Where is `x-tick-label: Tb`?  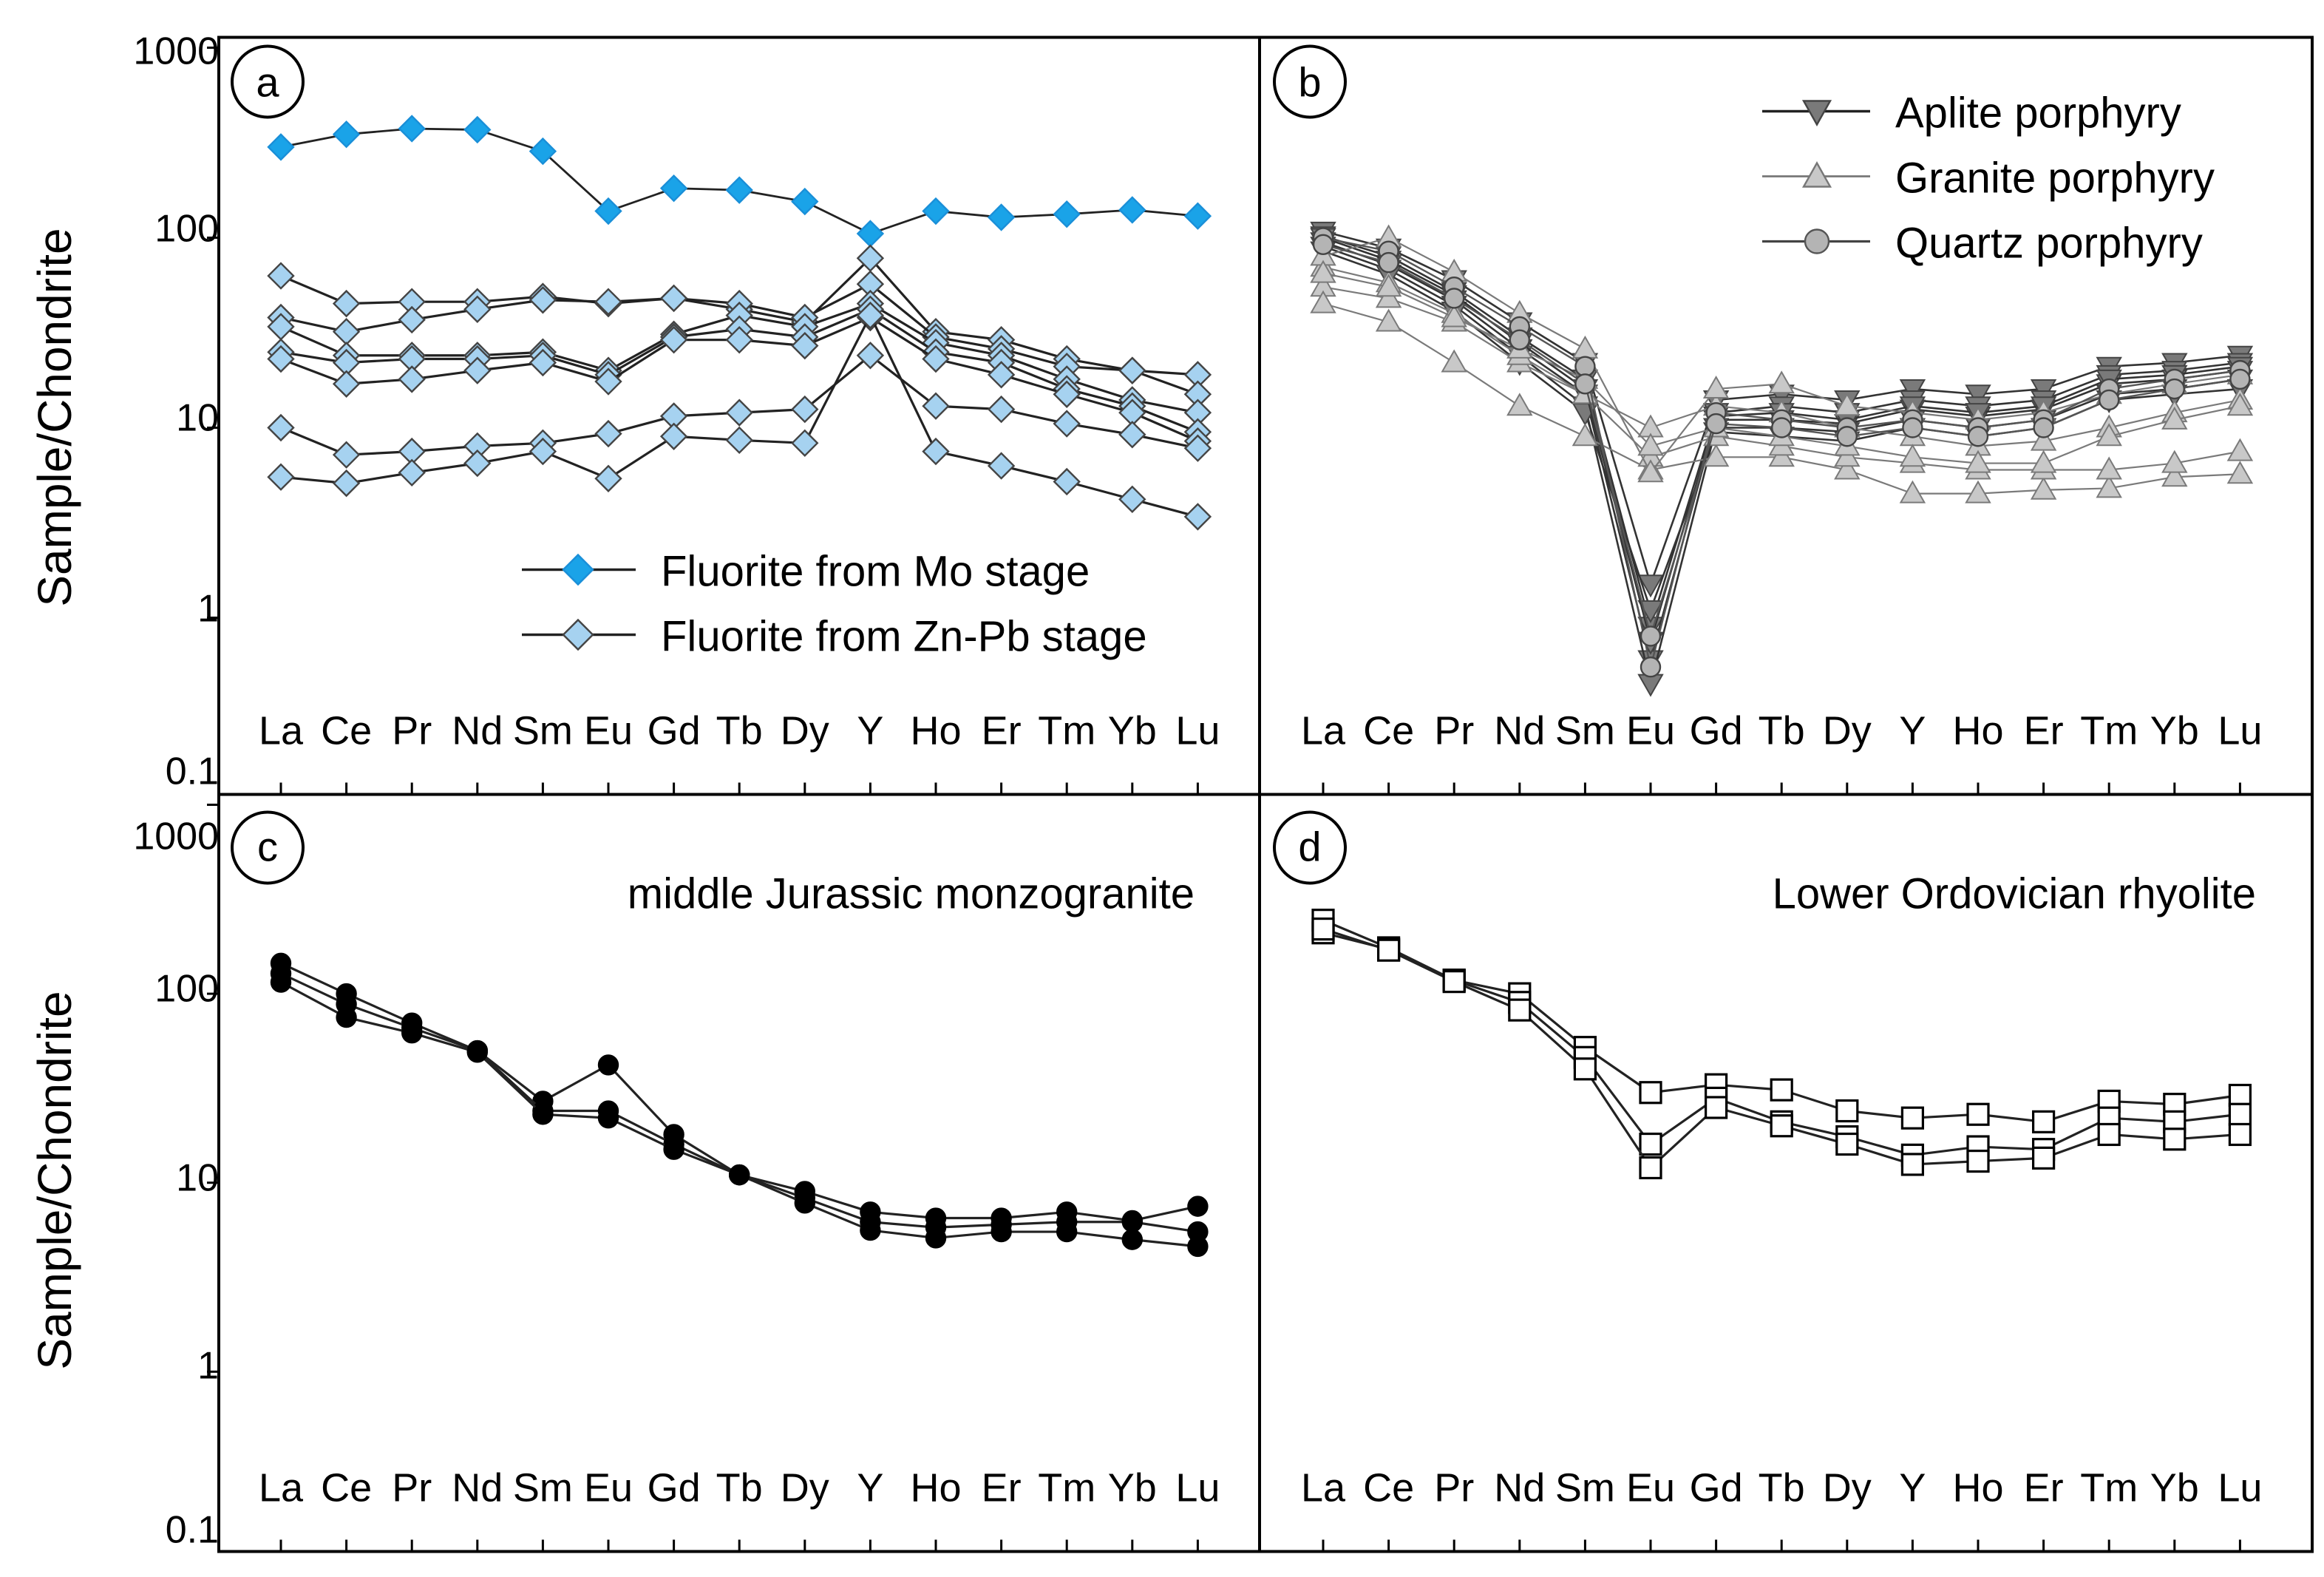
x-tick-label: Tb is located at coordinates (740, 731).